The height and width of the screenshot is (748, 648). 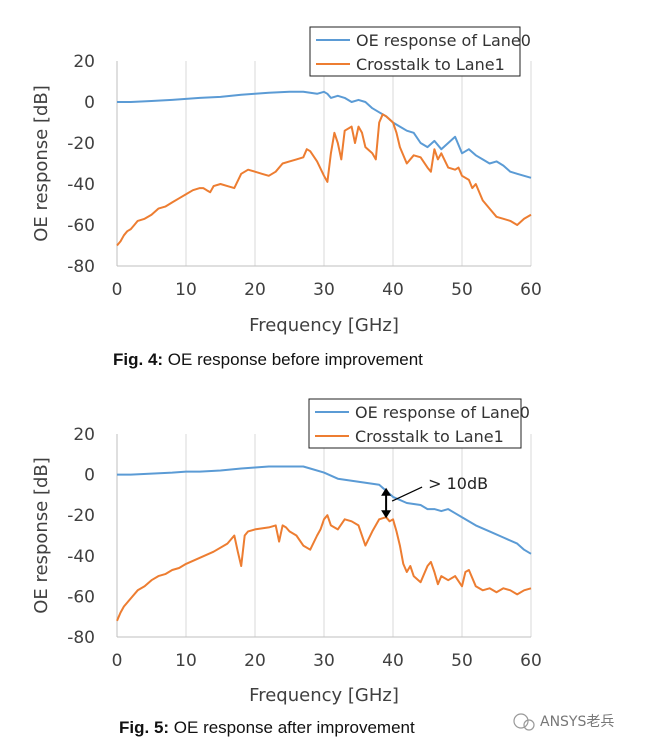 What do you see at coordinates (529, 725) in the screenshot?
I see `wechat-icon-bubble` at bounding box center [529, 725].